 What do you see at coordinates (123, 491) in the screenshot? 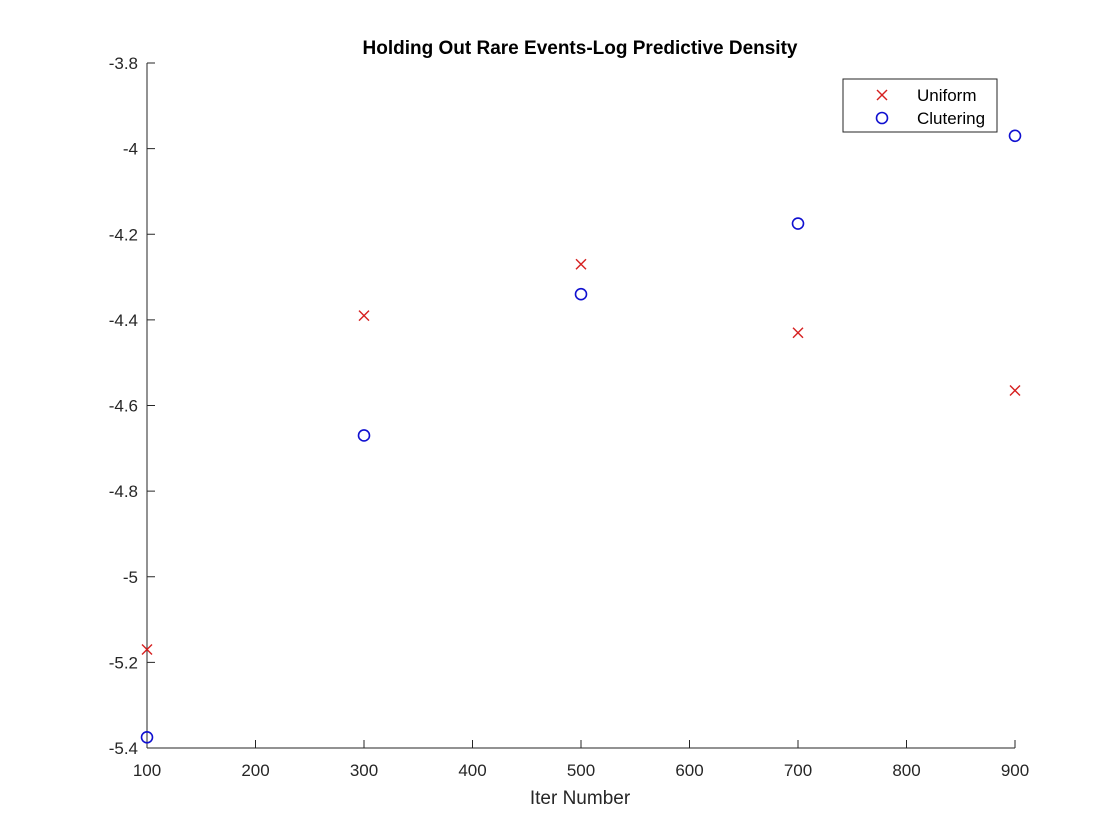
I see `y-tick-label: -4.8` at bounding box center [123, 491].